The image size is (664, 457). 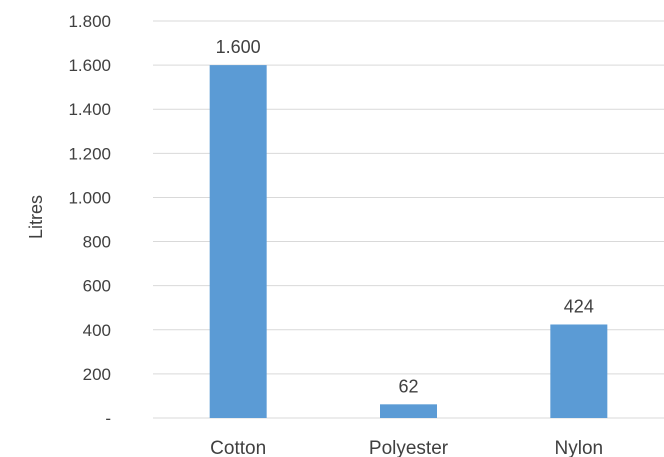 I want to click on y-axis-ticks: - 200 400 600 800 1.000 1.200 1.400 1.600 1.800, so click(x=89, y=220).